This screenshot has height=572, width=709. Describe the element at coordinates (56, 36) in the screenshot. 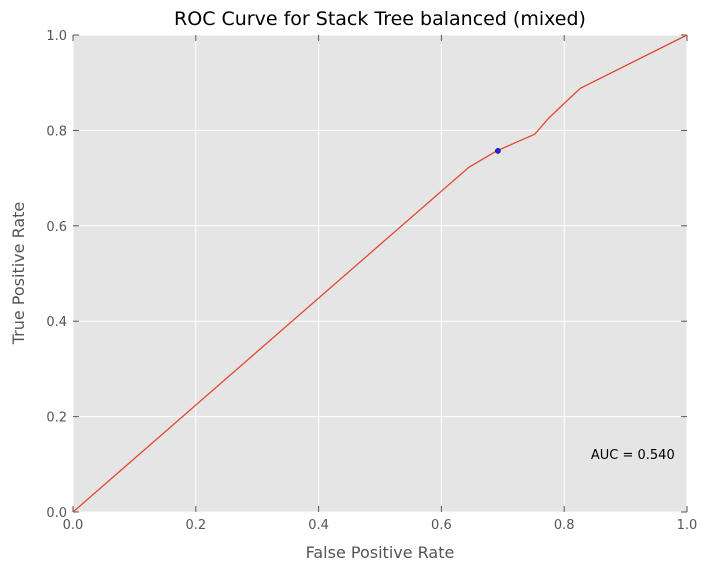

I see `y-tick-label: 1.0` at that location.